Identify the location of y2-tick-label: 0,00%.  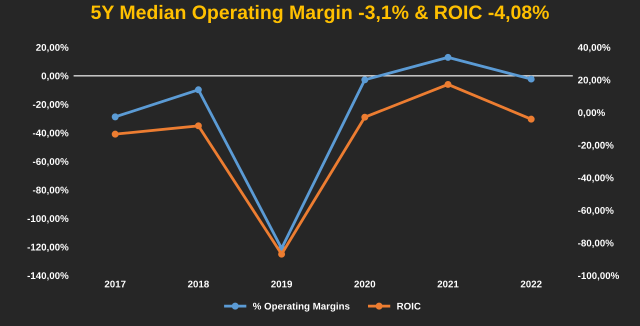
(591, 113).